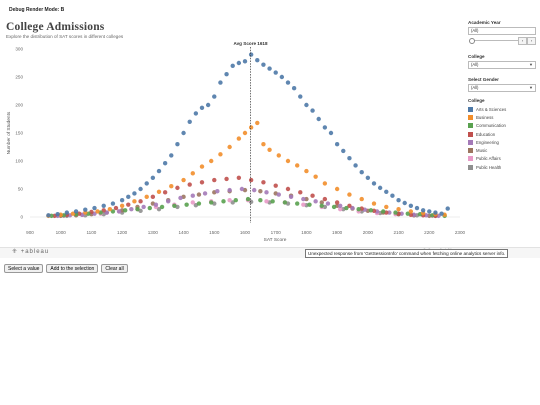  I want to click on slider-knob, so click(472, 41).